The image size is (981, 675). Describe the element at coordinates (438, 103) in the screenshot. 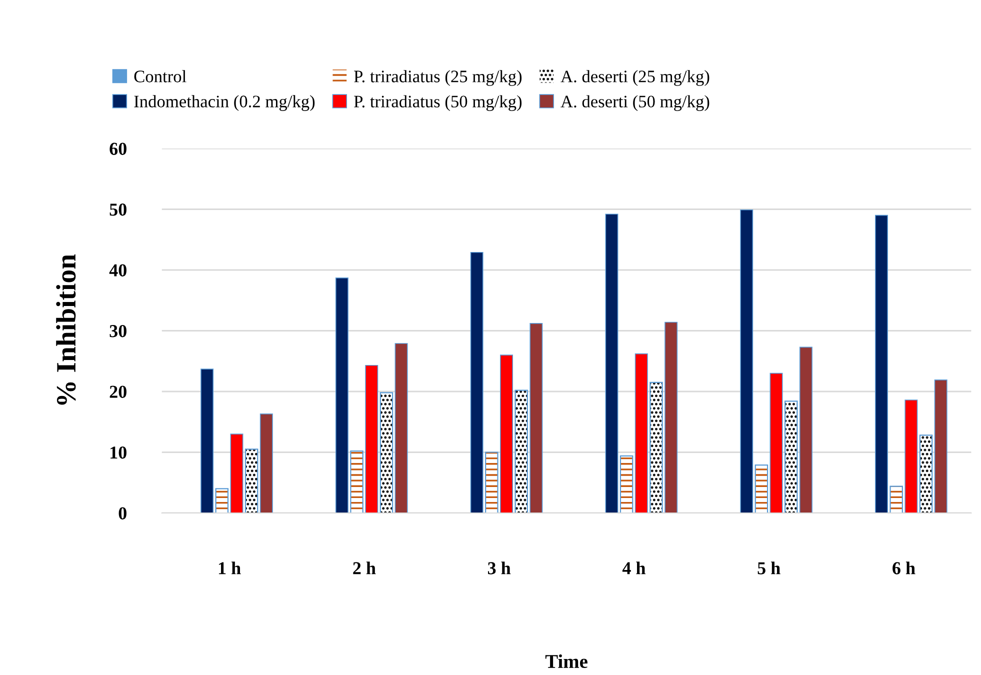

I see `legend-label: P. triradiatus (50 mg/kg)` at that location.